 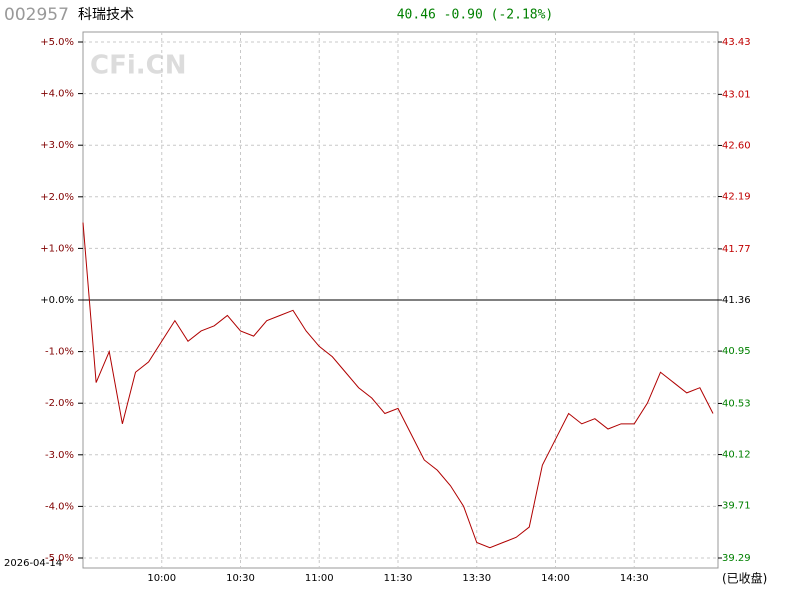 What do you see at coordinates (736, 197) in the screenshot?
I see `y2-tick-label: 42.19` at bounding box center [736, 197].